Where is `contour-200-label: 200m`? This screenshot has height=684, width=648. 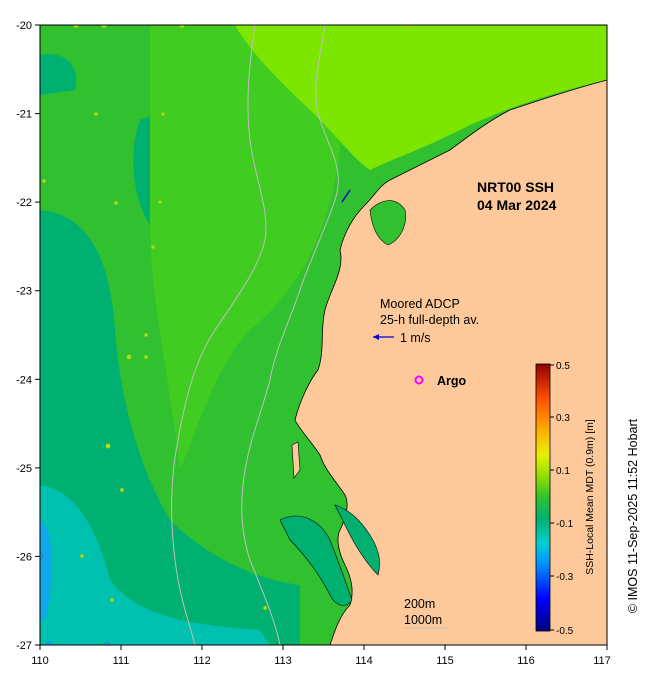
contour-200-label: 200m is located at coordinates (419, 604).